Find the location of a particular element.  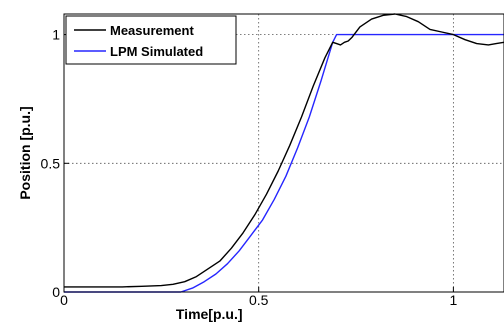

y-tick-label: 0 is located at coordinates (56, 292).